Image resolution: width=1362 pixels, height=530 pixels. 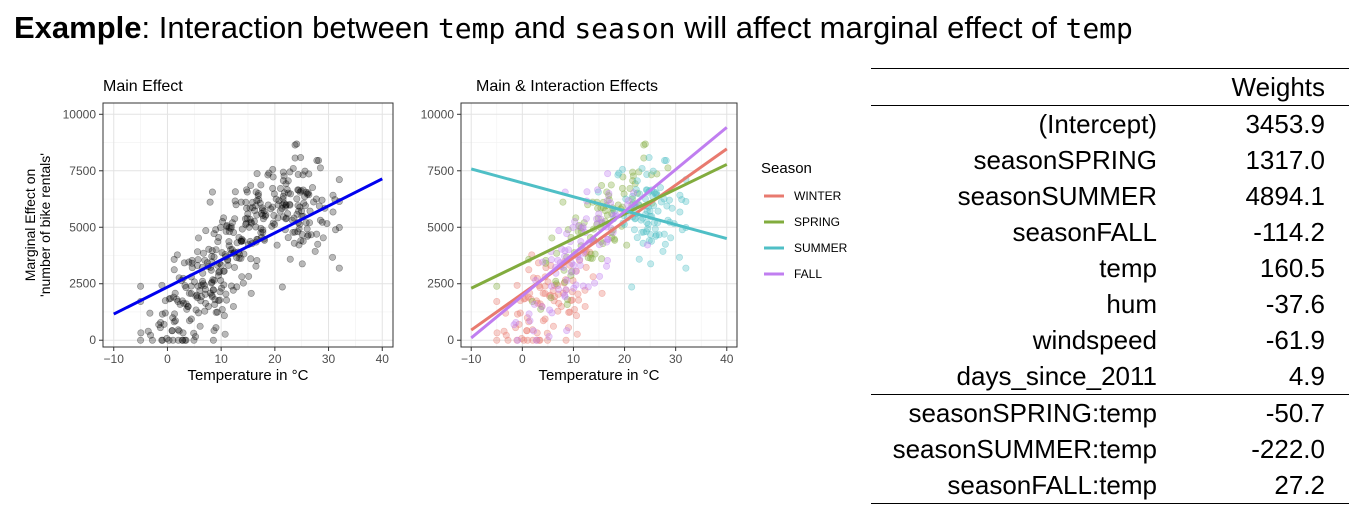 What do you see at coordinates (440, 284) in the screenshot?
I see `y-tick-label: 2500` at bounding box center [440, 284].